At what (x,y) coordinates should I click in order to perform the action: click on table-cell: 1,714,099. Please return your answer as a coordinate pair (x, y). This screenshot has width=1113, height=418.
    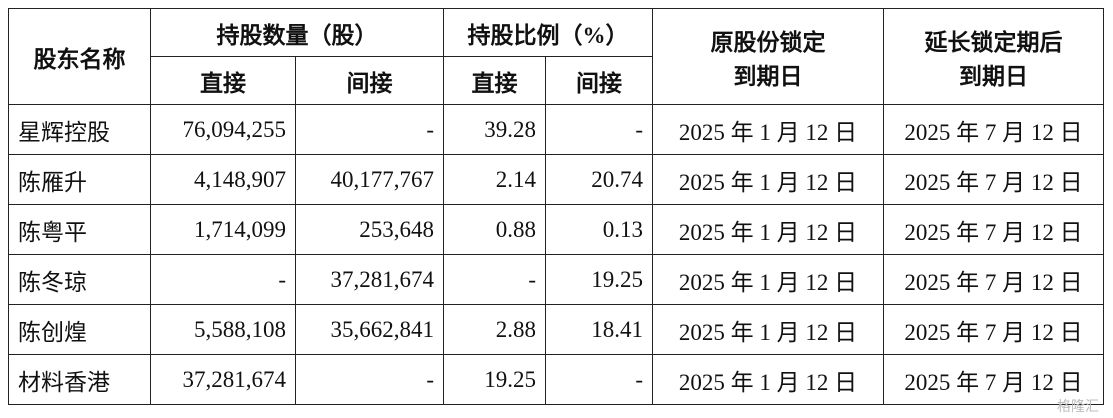
    Looking at the image, I should click on (223, 229).